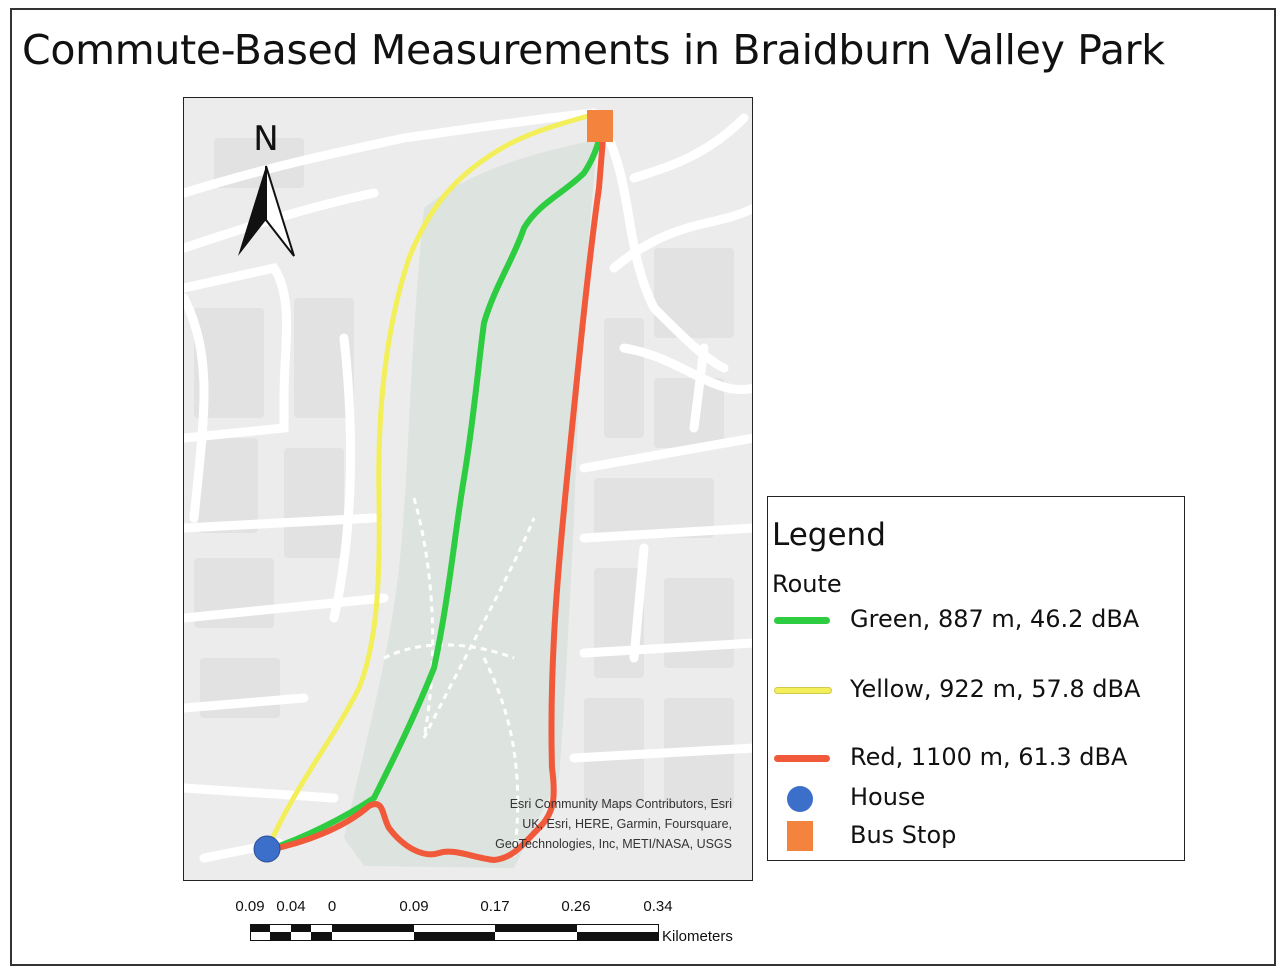  I want to click on park-footpaths, so click(459, 678).